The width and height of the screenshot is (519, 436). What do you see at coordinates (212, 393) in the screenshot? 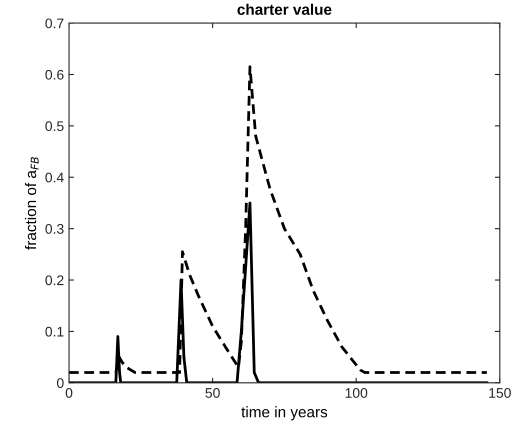
I see `x-tick-label: 50` at bounding box center [212, 393].